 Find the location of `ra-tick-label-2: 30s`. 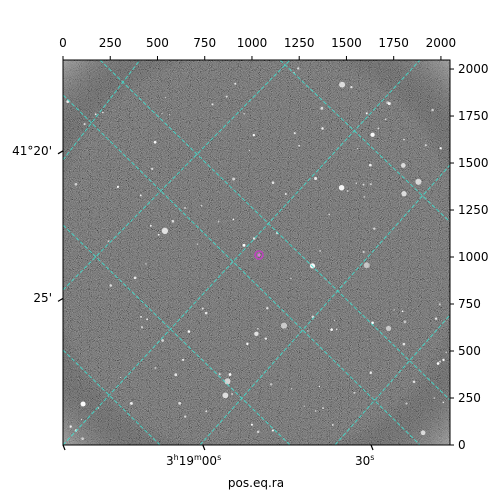

ra-tick-label-2: 30s is located at coordinates (364, 460).